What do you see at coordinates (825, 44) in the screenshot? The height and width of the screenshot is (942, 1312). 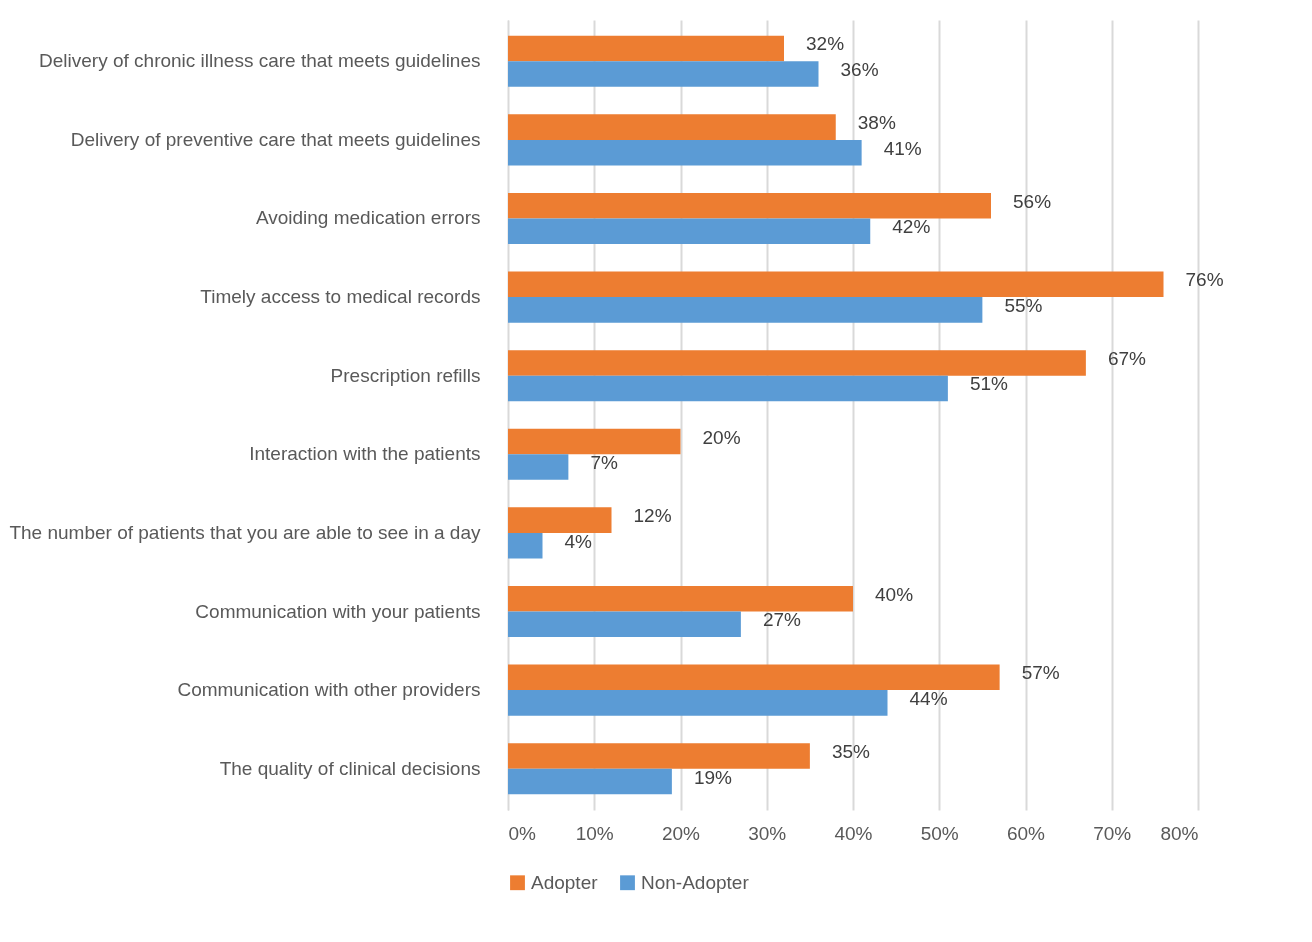 I see `data-label: 32%` at bounding box center [825, 44].